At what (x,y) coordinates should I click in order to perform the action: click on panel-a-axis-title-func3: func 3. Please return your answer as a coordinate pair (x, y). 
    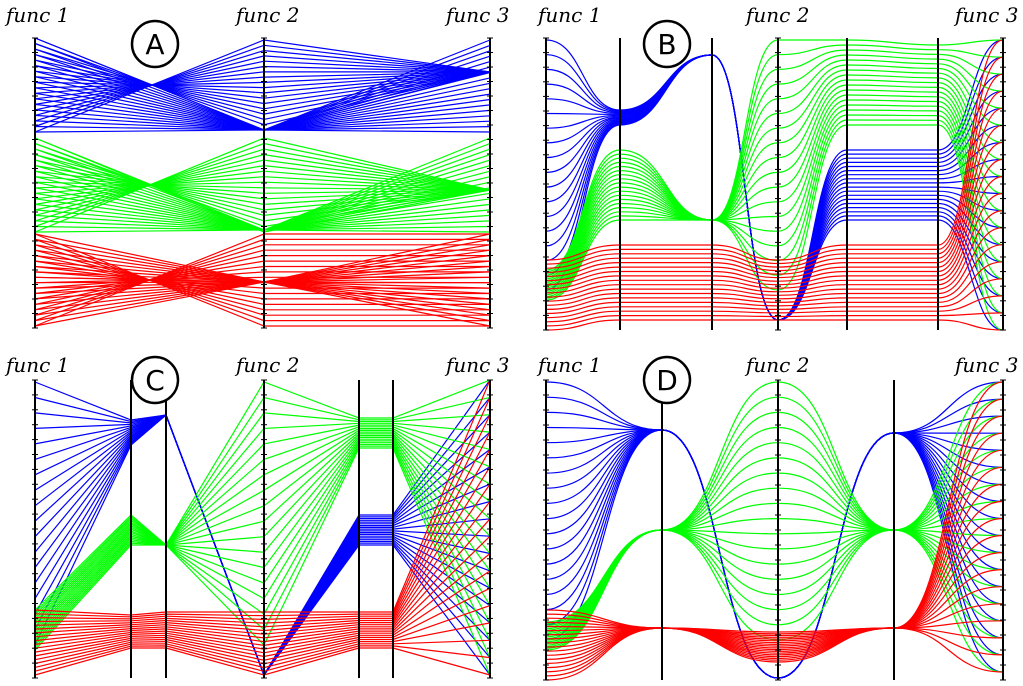
    Looking at the image, I should click on (476, 15).